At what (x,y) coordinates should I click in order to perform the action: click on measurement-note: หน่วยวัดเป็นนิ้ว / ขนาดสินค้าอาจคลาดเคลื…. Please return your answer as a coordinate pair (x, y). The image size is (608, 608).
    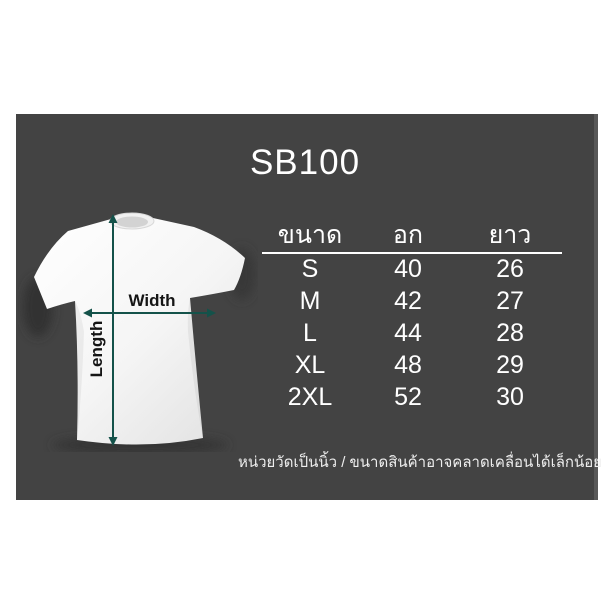
    Looking at the image, I should click on (420, 462).